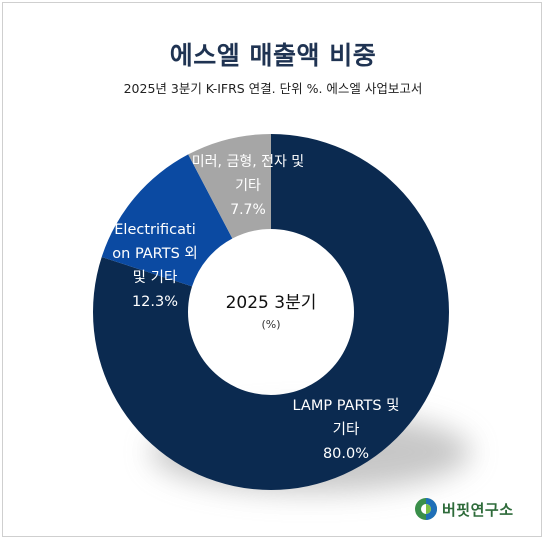 Image resolution: width=546 pixels, height=541 pixels. Describe the element at coordinates (271, 303) in the screenshot. I see `center-label: 2025 3분기` at that location.